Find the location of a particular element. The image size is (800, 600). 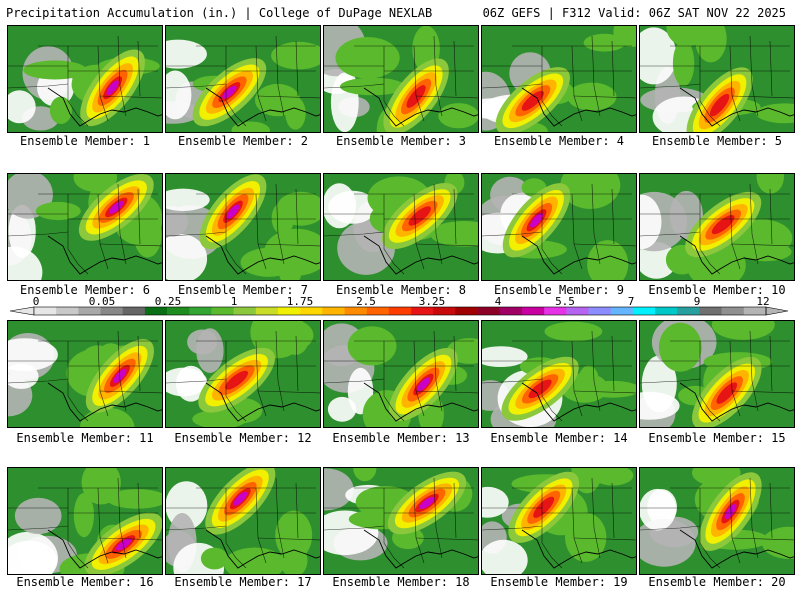

colorbar-tick-label: 4 is located at coordinates (498, 301).